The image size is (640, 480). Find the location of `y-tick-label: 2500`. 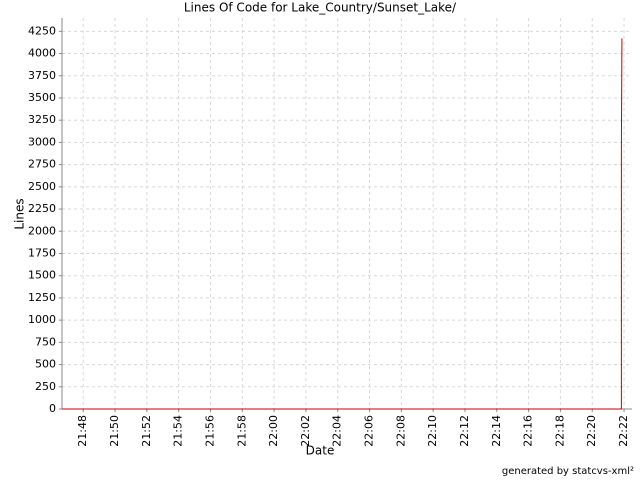

y-tick-label: 2500 is located at coordinates (42, 186).